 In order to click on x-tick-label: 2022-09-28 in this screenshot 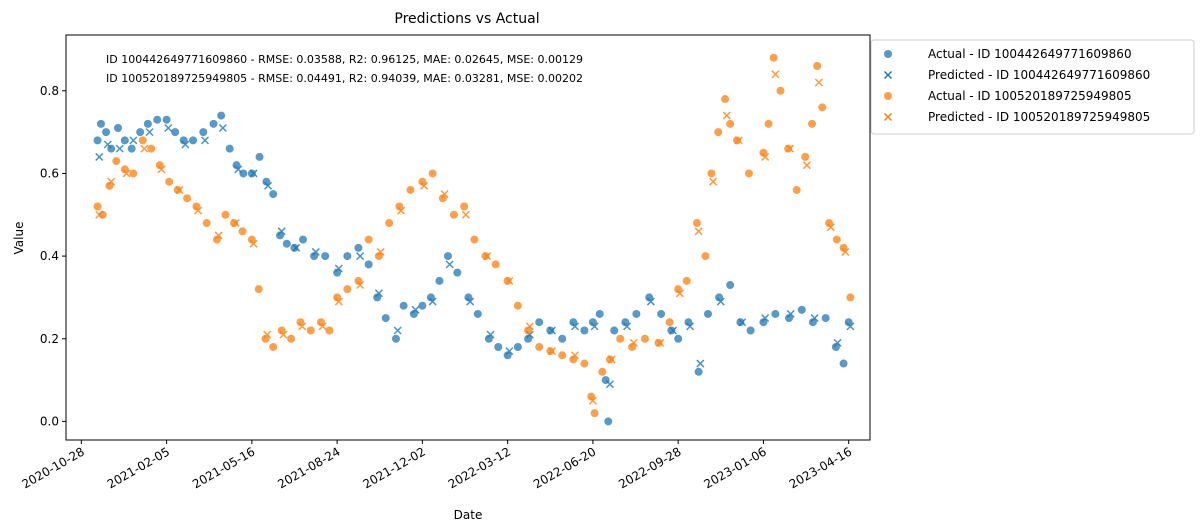, I will do `click(649, 467)`.